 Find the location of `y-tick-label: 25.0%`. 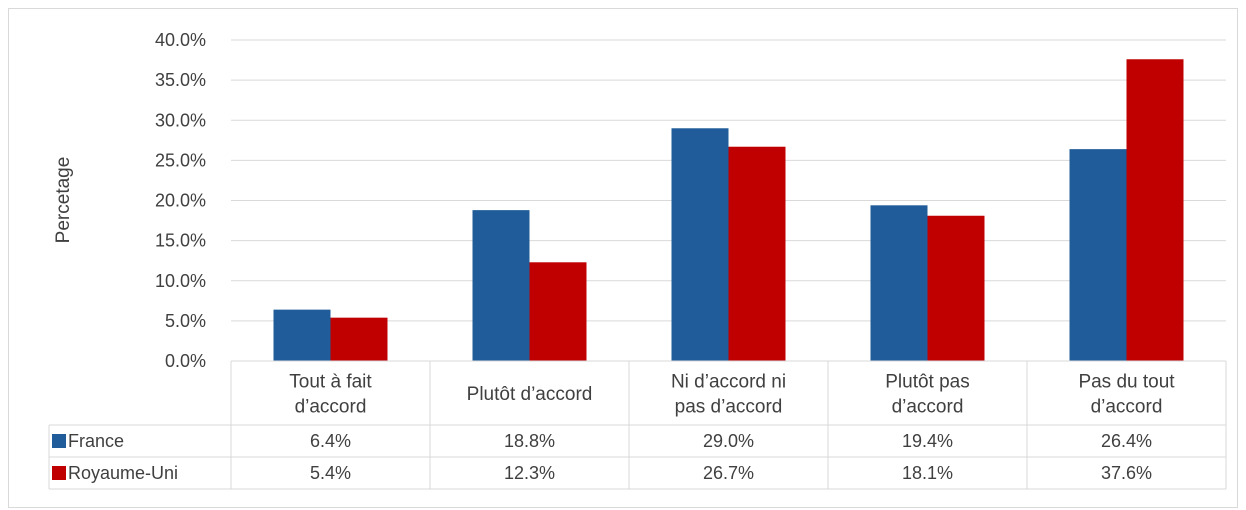

y-tick-label: 25.0% is located at coordinates (180, 160).